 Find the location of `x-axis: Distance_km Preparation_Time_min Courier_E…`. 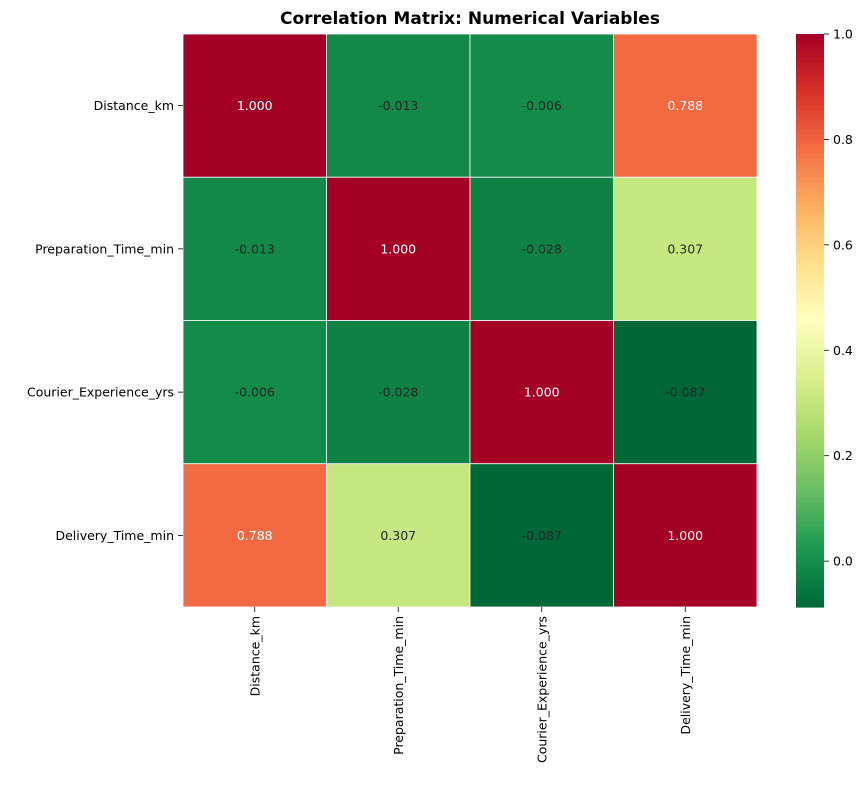

x-axis: Distance_km Preparation_Time_min Courier_E… is located at coordinates (470, 685).